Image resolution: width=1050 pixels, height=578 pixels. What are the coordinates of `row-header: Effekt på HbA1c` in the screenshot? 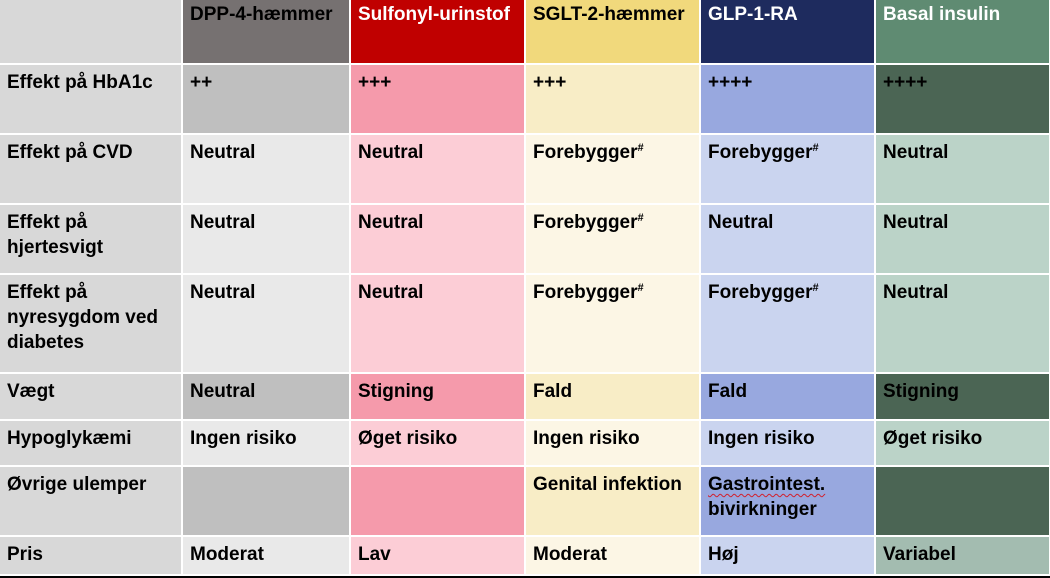 It's located at (91, 99).